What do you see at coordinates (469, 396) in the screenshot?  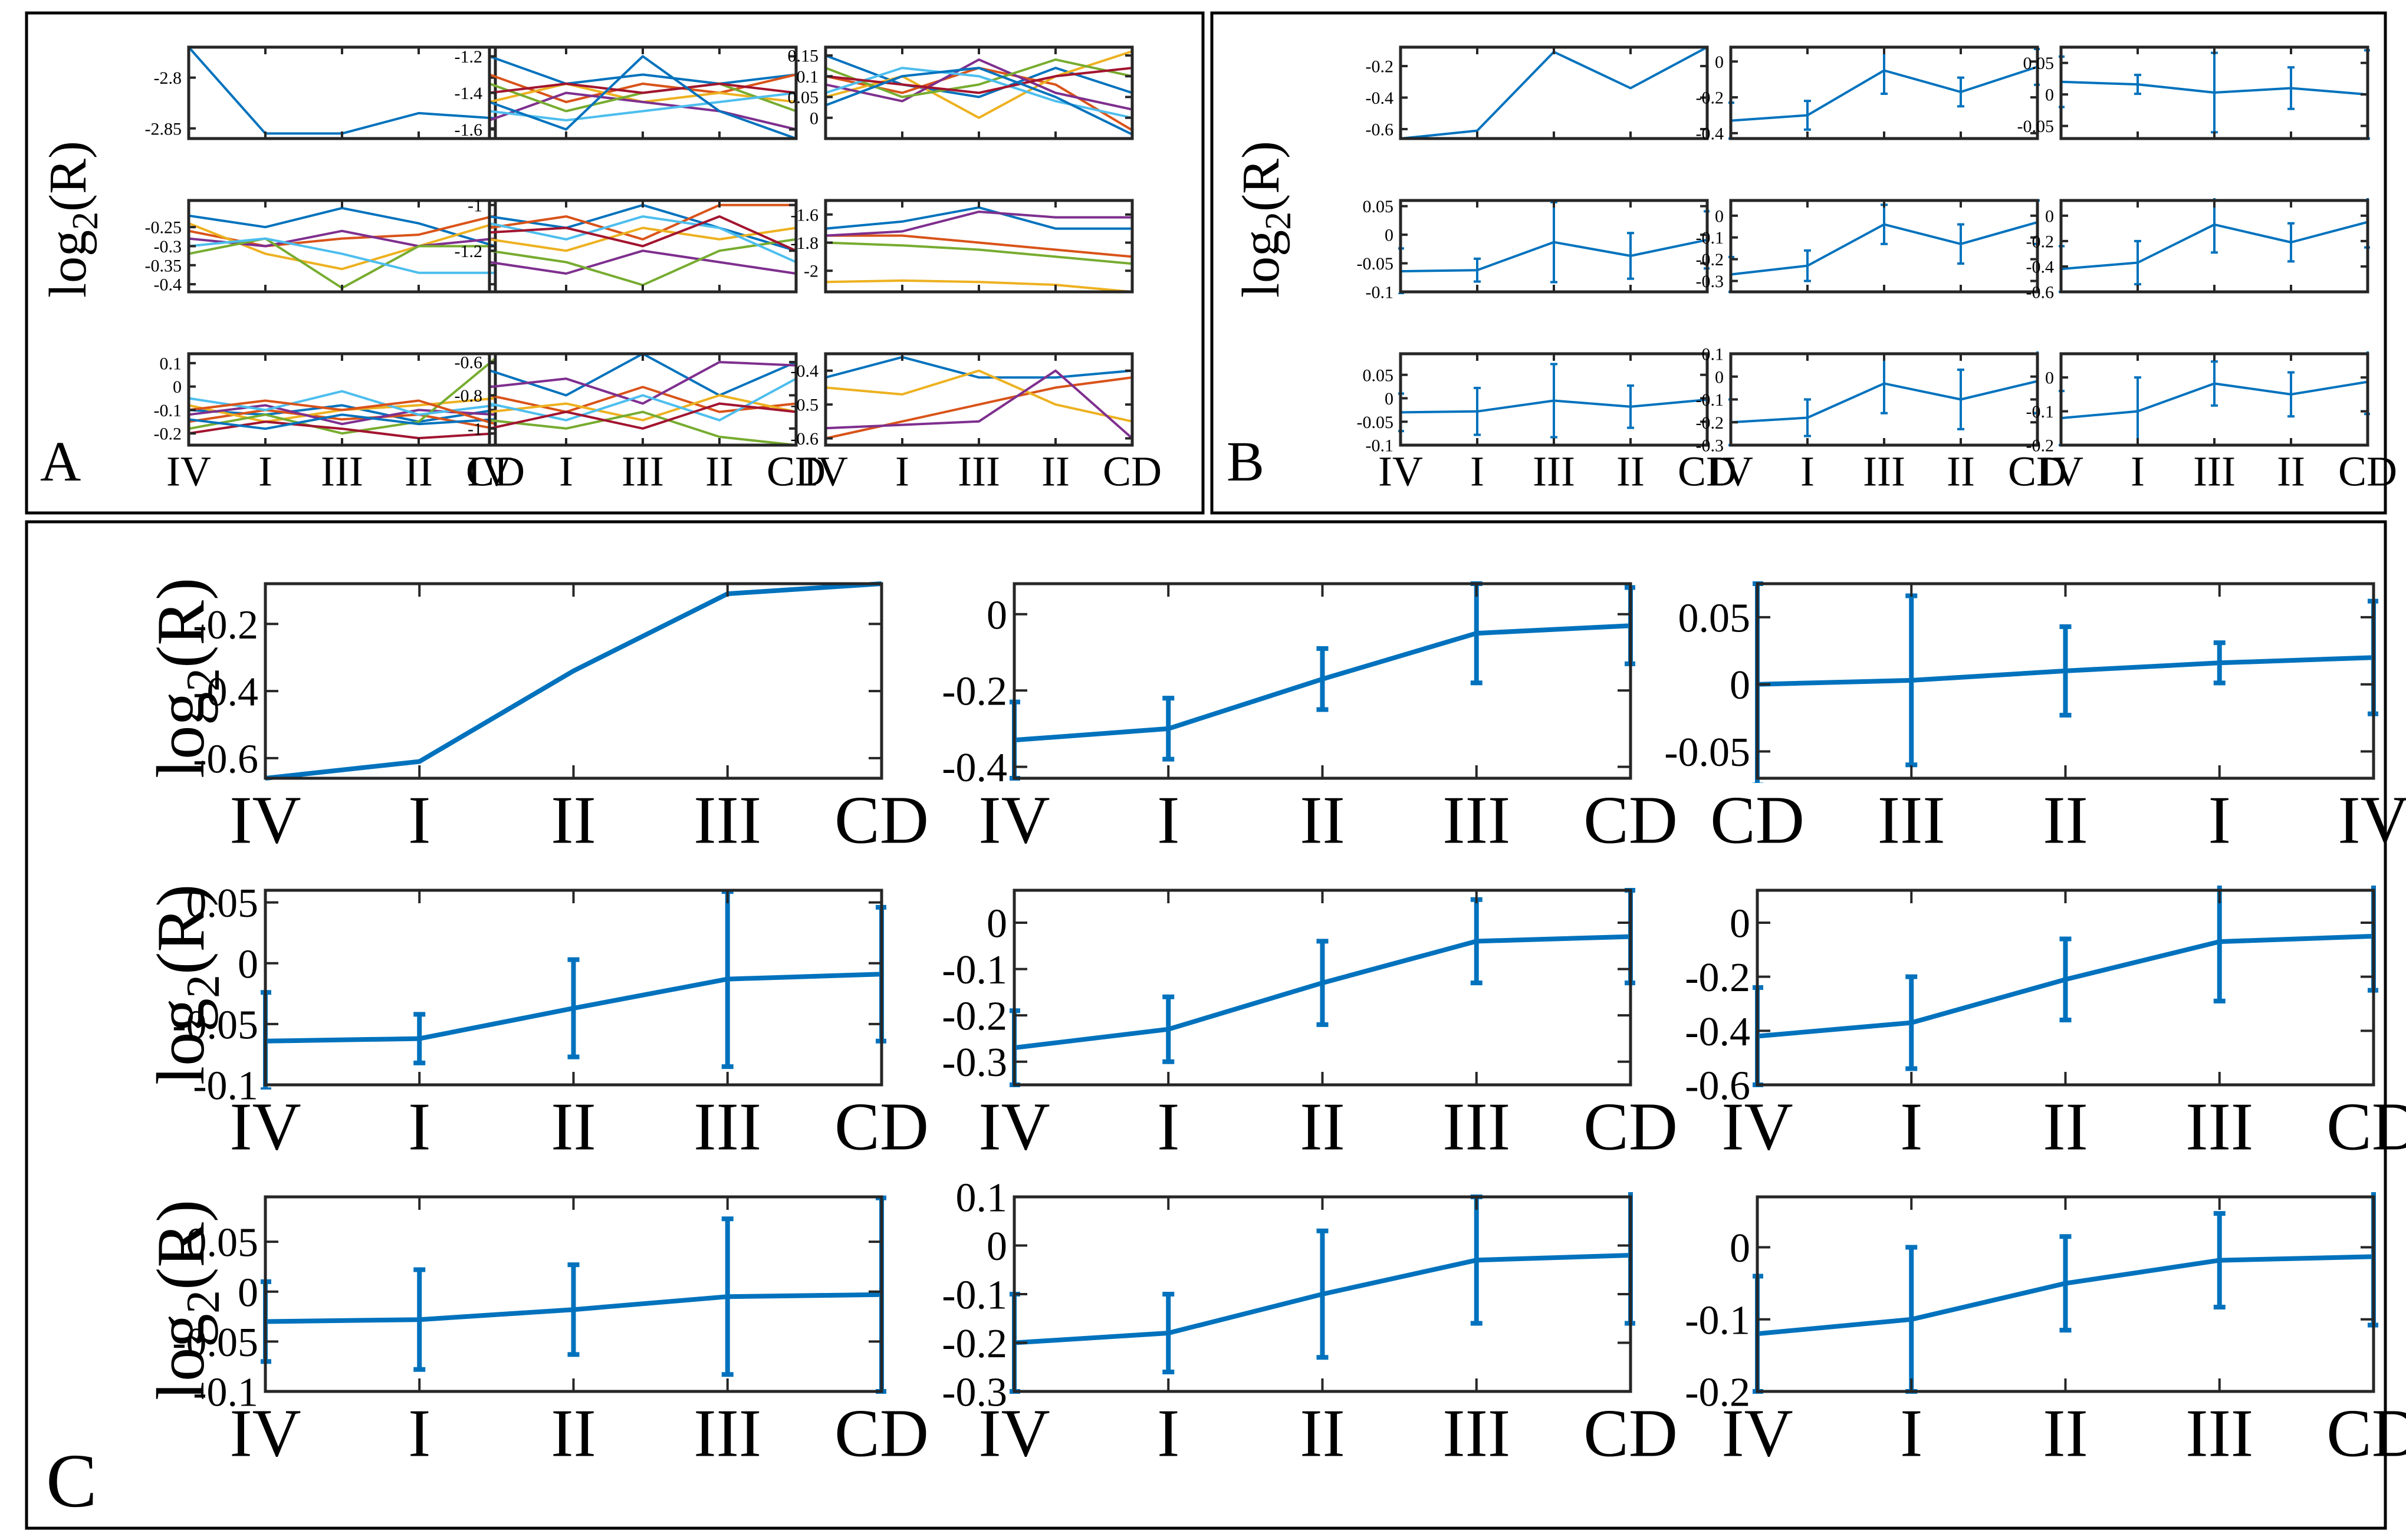 I see `y-tick-label: -0.8` at bounding box center [469, 396].